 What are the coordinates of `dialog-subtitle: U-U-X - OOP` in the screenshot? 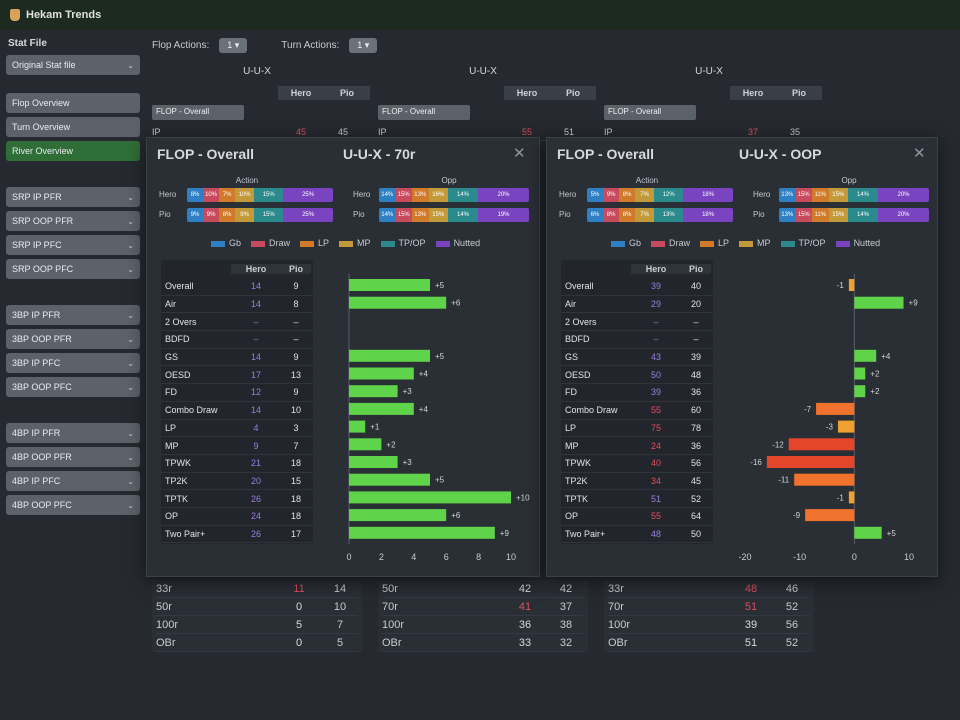 It's located at (780, 154).